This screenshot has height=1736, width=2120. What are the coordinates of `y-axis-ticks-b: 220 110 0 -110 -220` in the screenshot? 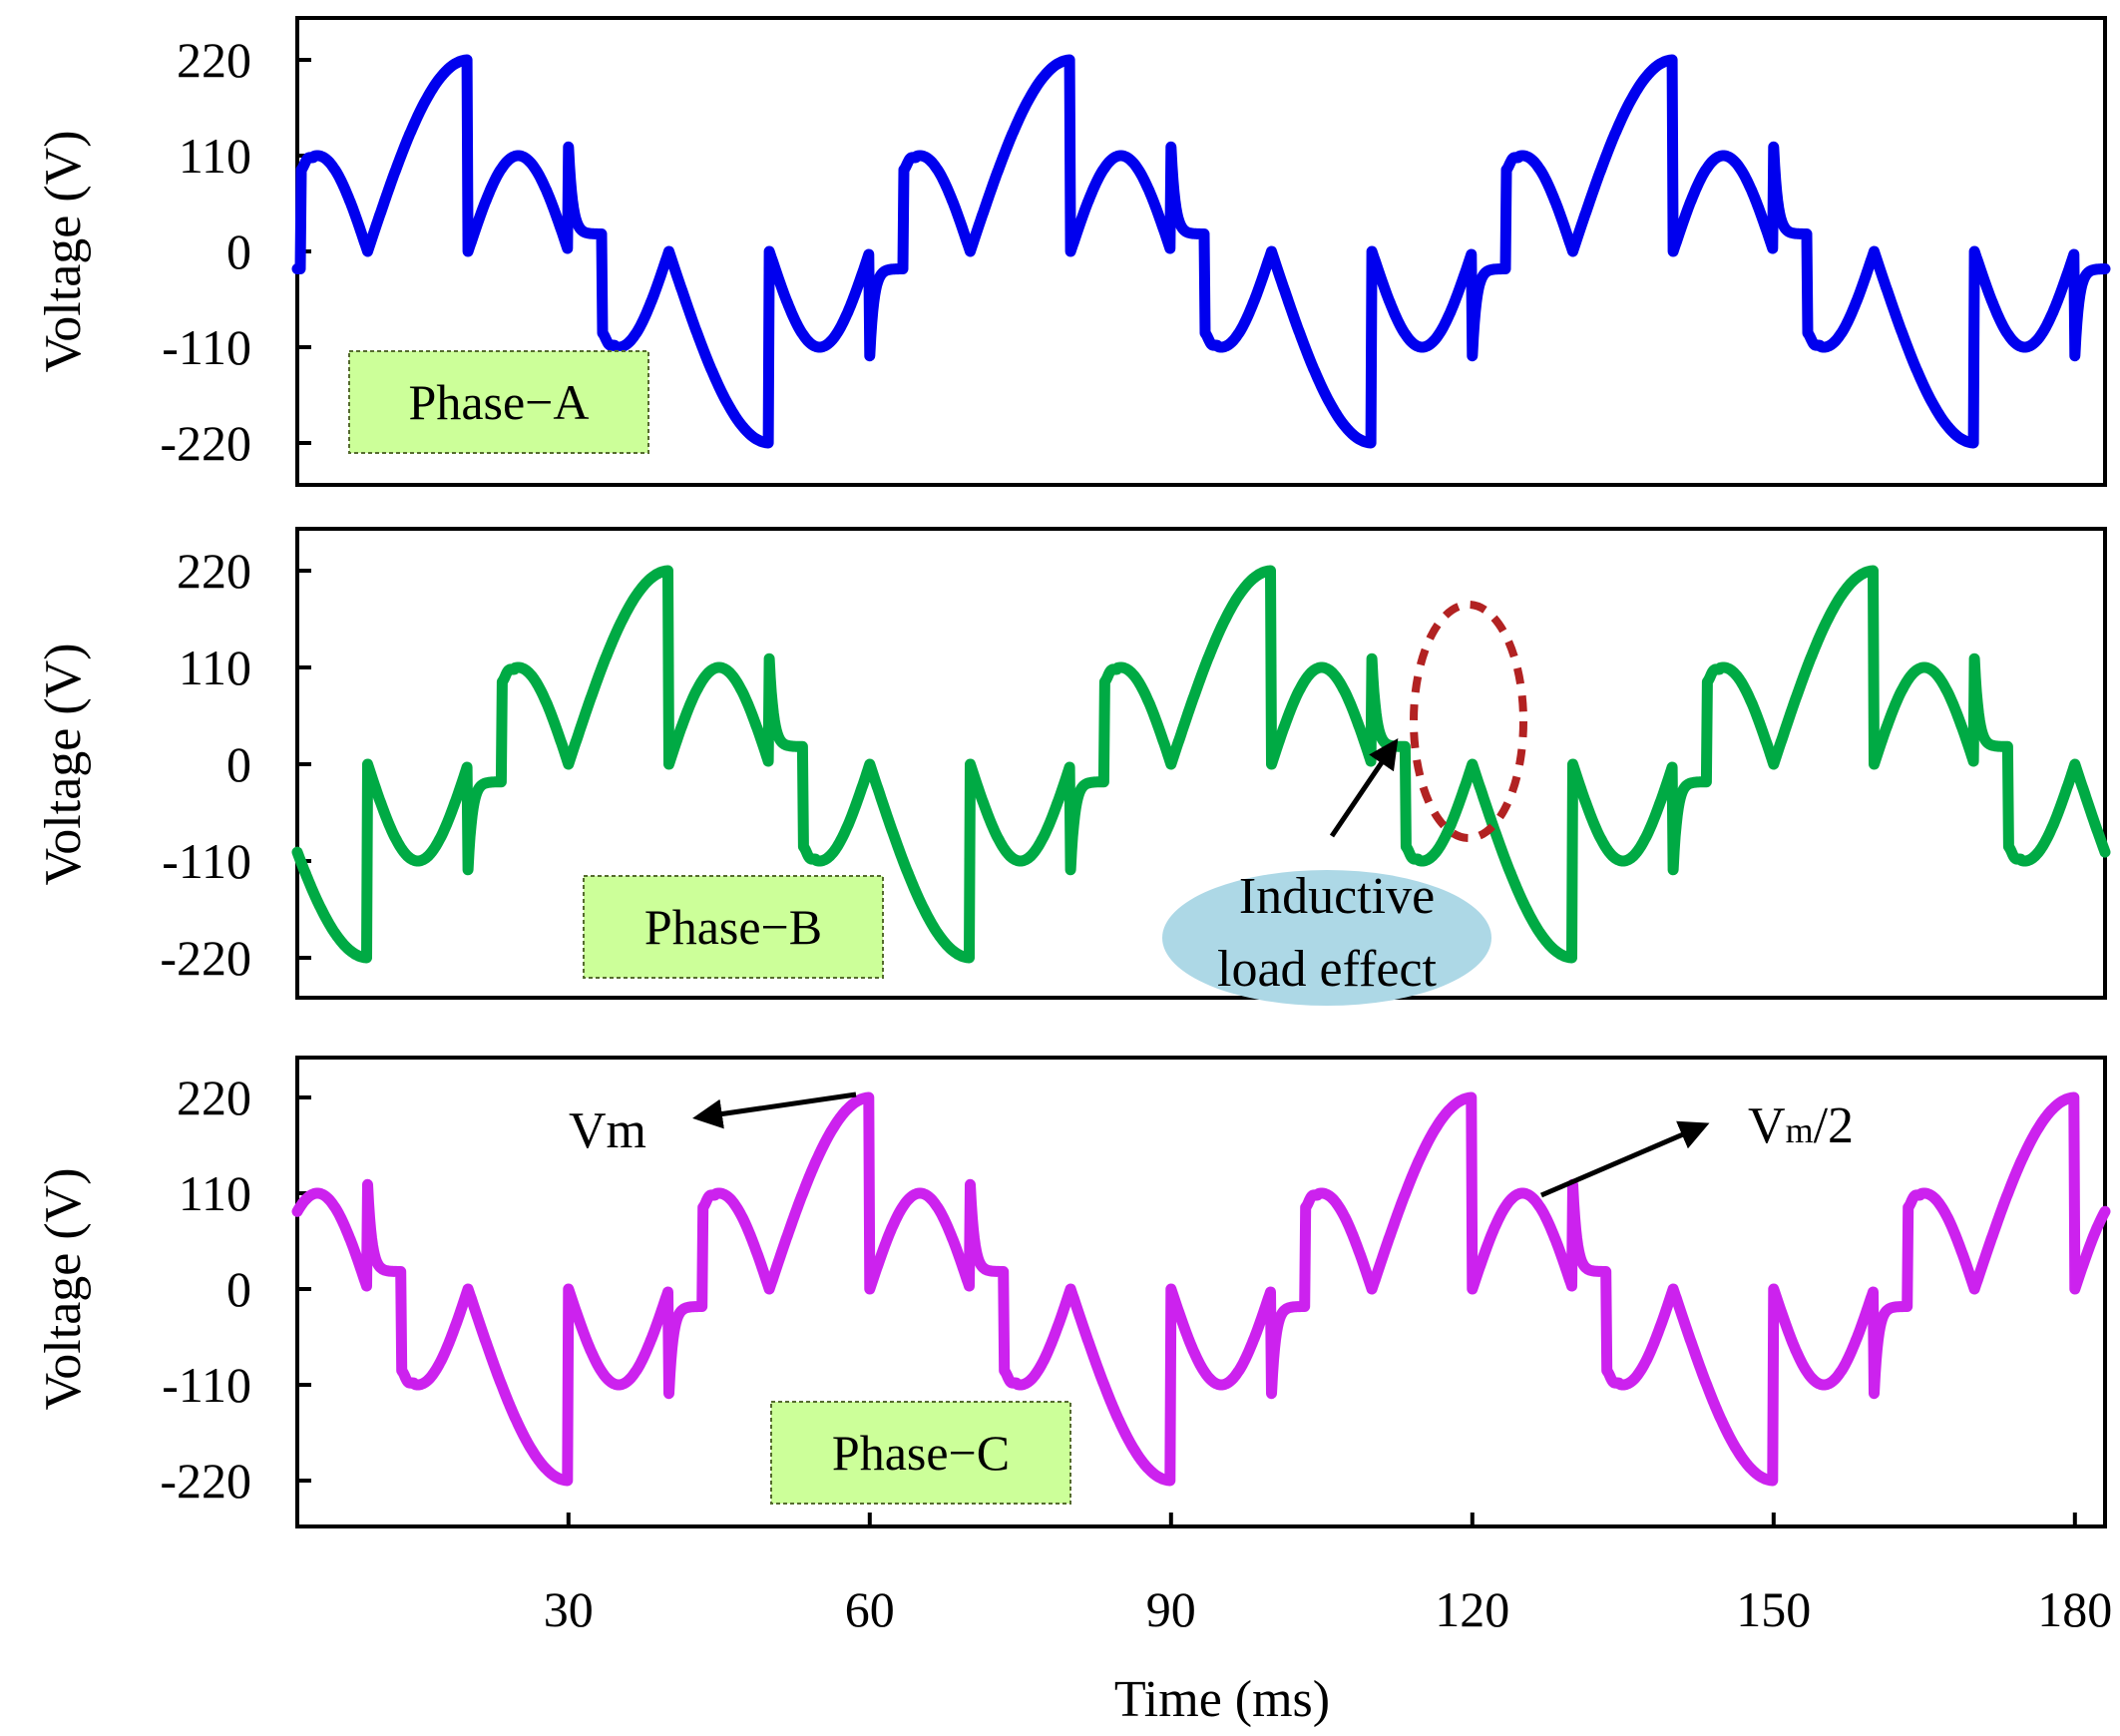 It's located at (235, 764).